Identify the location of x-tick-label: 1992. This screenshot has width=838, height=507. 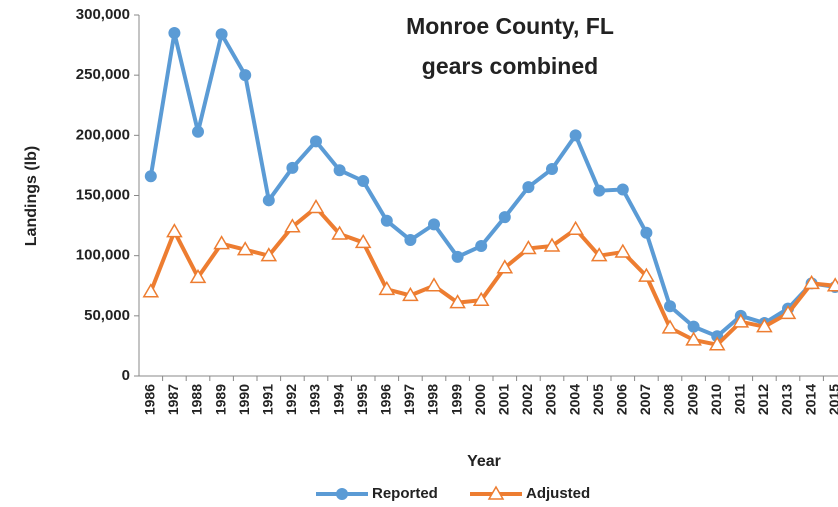
(291, 399).